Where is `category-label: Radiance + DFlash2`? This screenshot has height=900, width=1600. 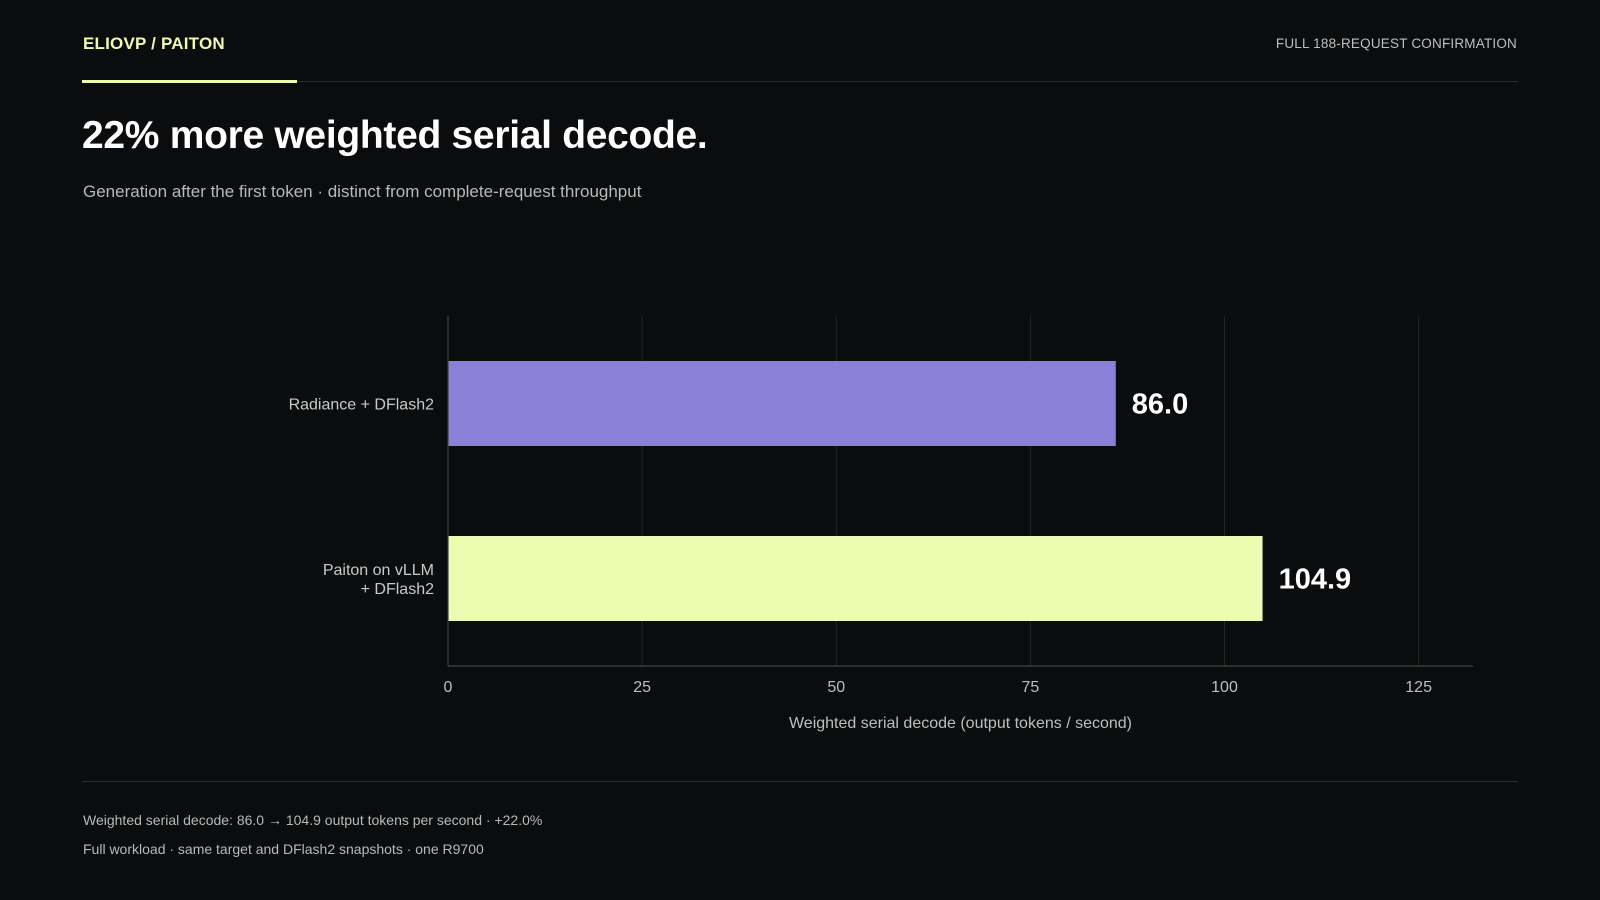
category-label: Radiance + DFlash2 is located at coordinates (362, 405).